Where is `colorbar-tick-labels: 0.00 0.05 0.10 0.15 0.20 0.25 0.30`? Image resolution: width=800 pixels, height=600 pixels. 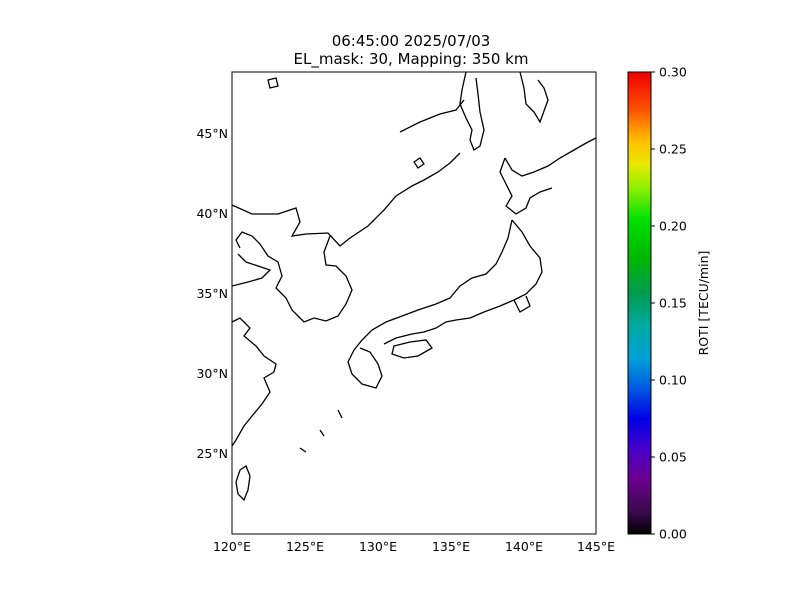
colorbar-tick-labels: 0.00 0.05 0.10 0.15 0.20 0.25 0.30 is located at coordinates (669, 303).